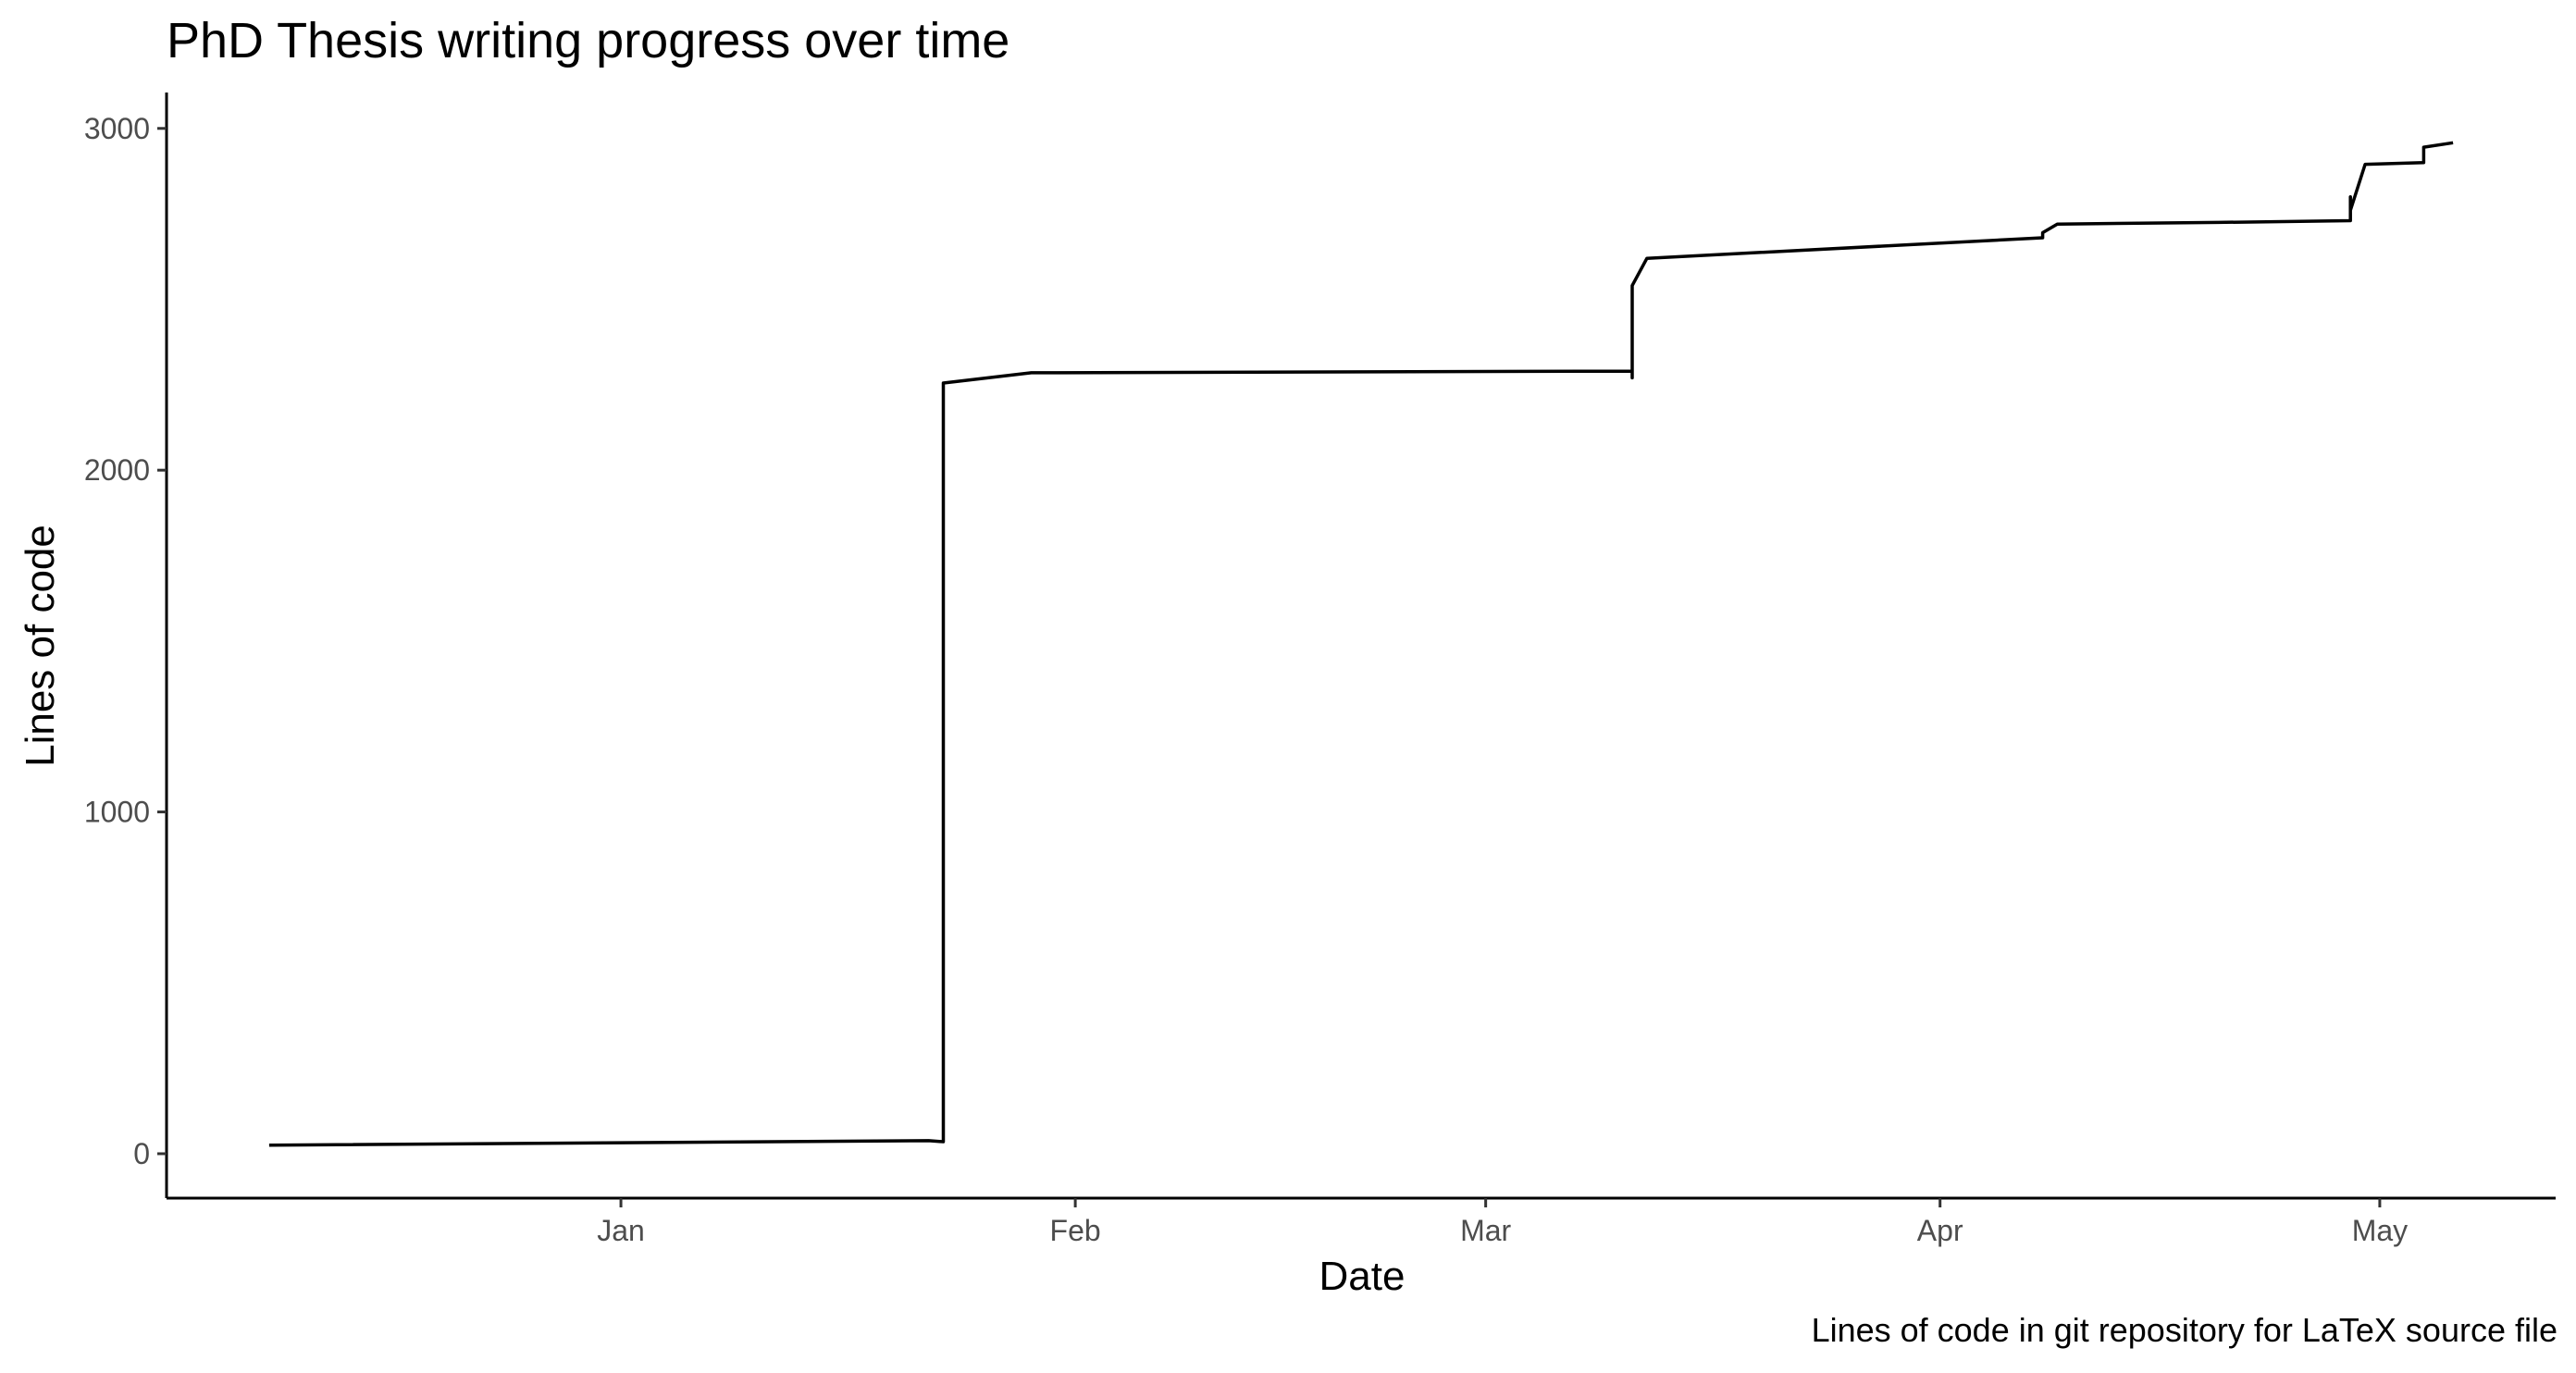 The height and width of the screenshot is (1373, 2576). Describe the element at coordinates (1075, 1230) in the screenshot. I see `x-tick-label: Feb` at that location.